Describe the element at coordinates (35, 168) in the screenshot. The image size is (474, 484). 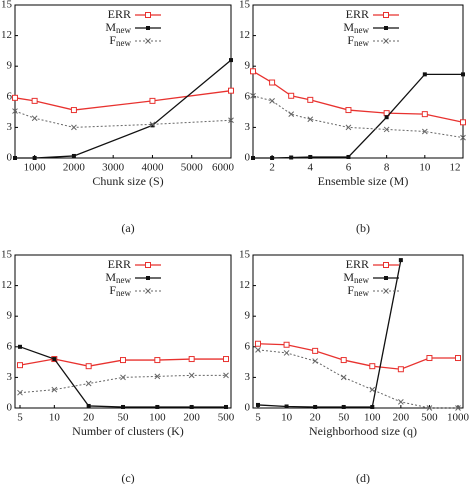
I see `x-tick-label: 1000` at that location.